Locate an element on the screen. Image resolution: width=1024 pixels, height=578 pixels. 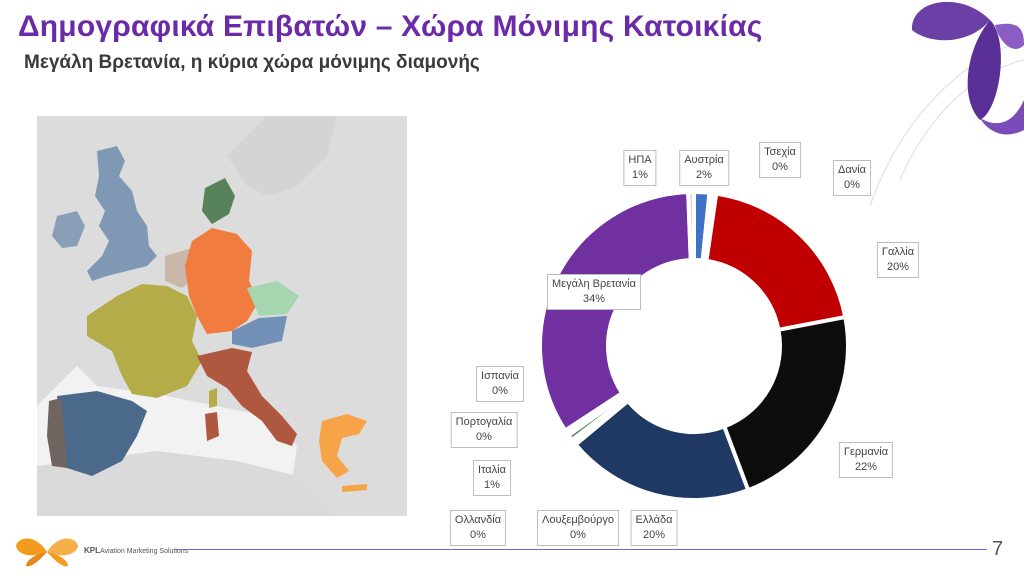
slice-label-value: 34% is located at coordinates (594, 299).